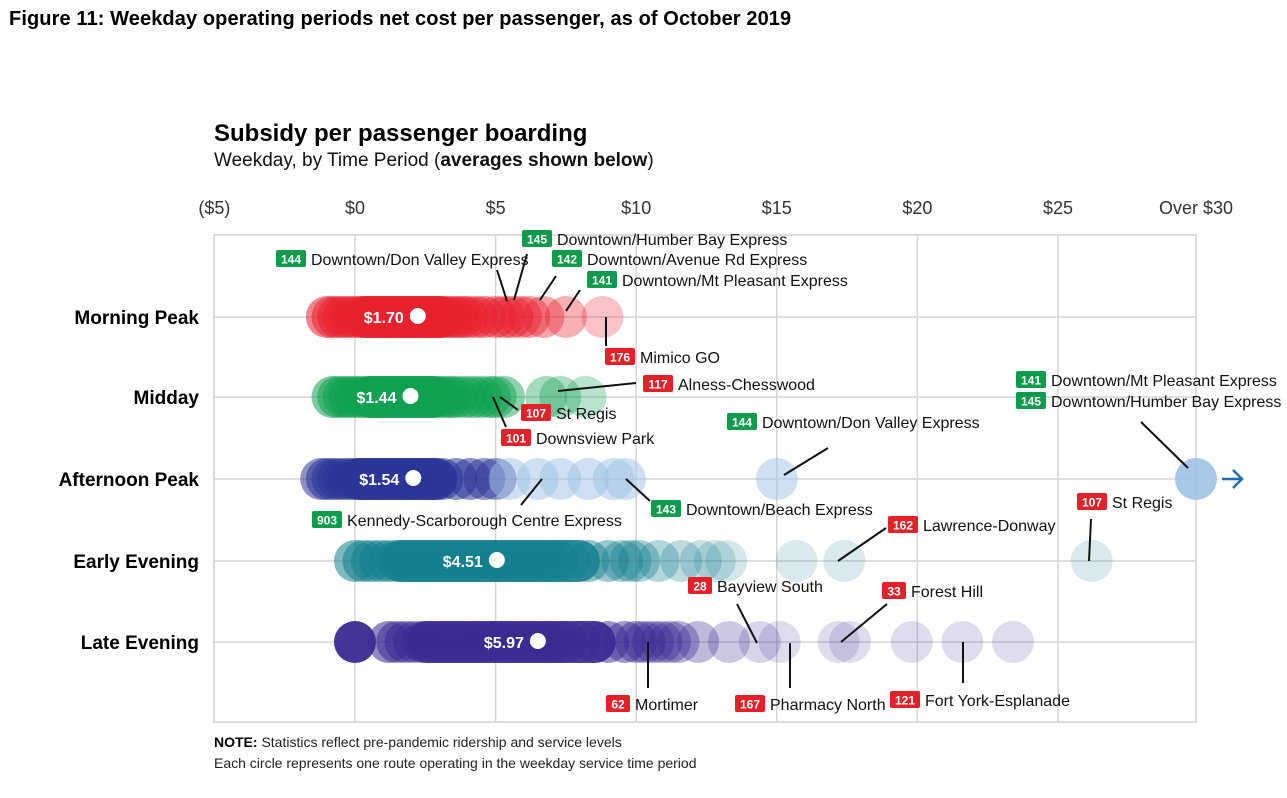  I want to click on period-label: Midday, so click(167, 398).